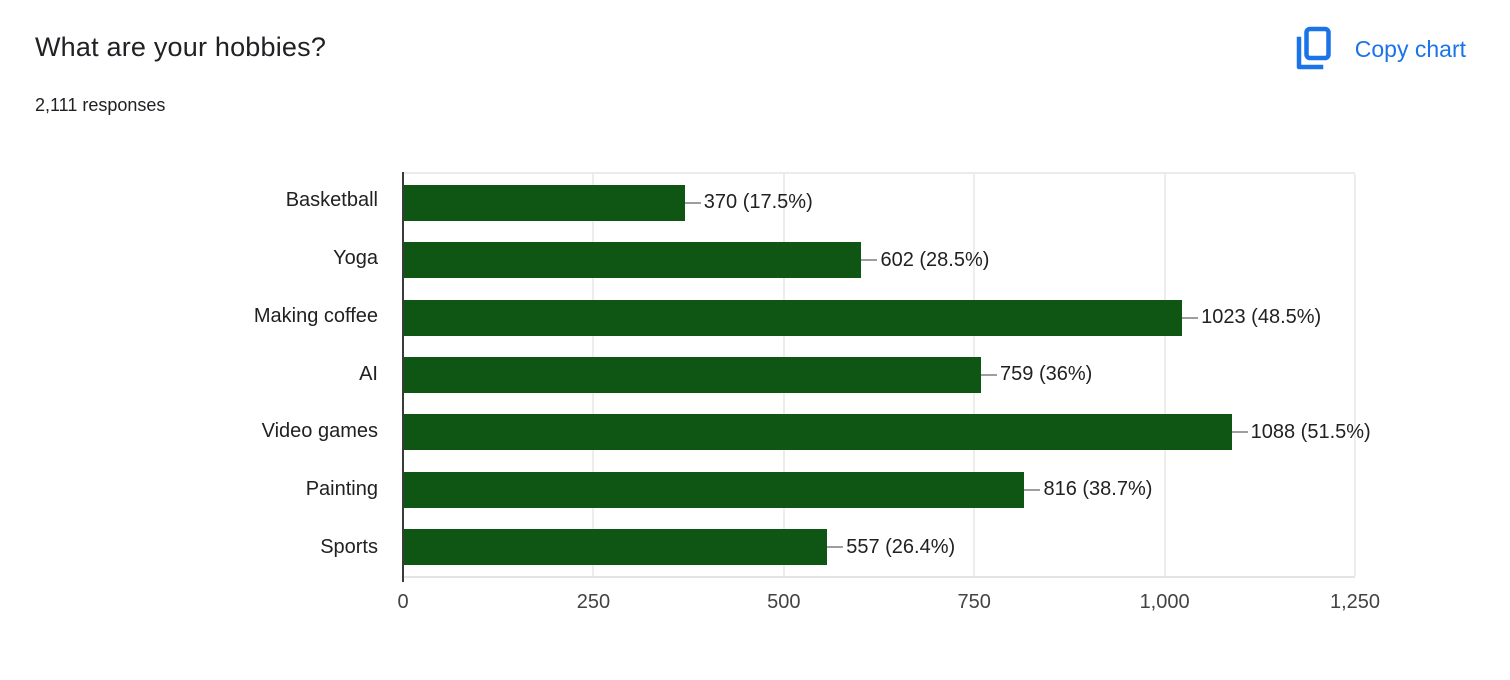  What do you see at coordinates (632, 260) in the screenshot?
I see `bar-yoga` at bounding box center [632, 260].